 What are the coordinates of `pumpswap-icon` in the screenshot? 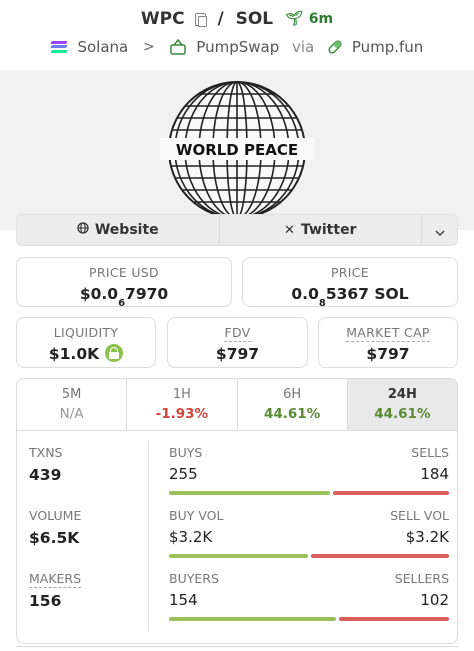 It's located at (177, 46).